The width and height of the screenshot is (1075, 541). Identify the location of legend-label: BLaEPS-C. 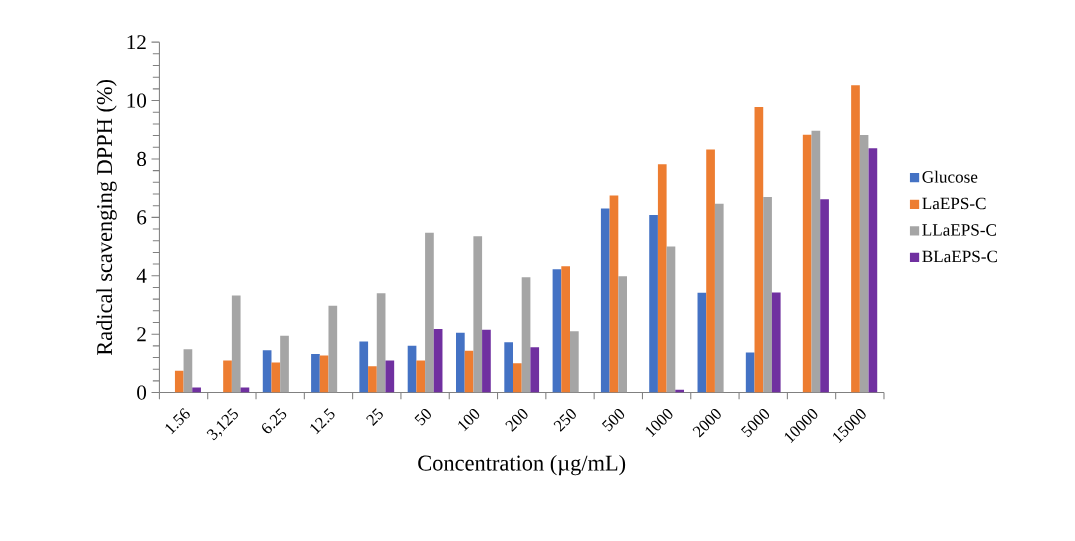
(959, 256).